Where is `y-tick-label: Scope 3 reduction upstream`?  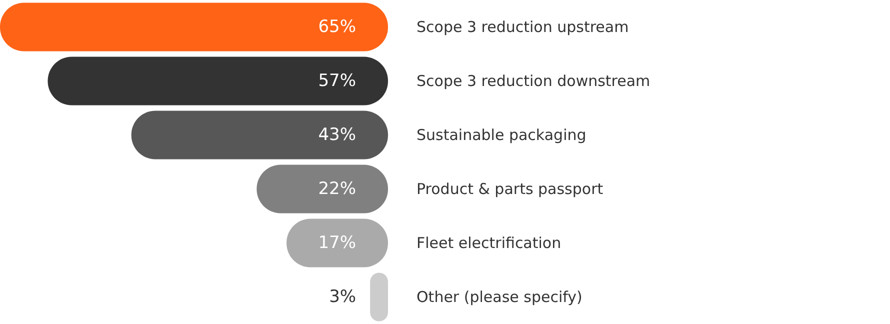 y-tick-label: Scope 3 reduction upstream is located at coordinates (522, 27).